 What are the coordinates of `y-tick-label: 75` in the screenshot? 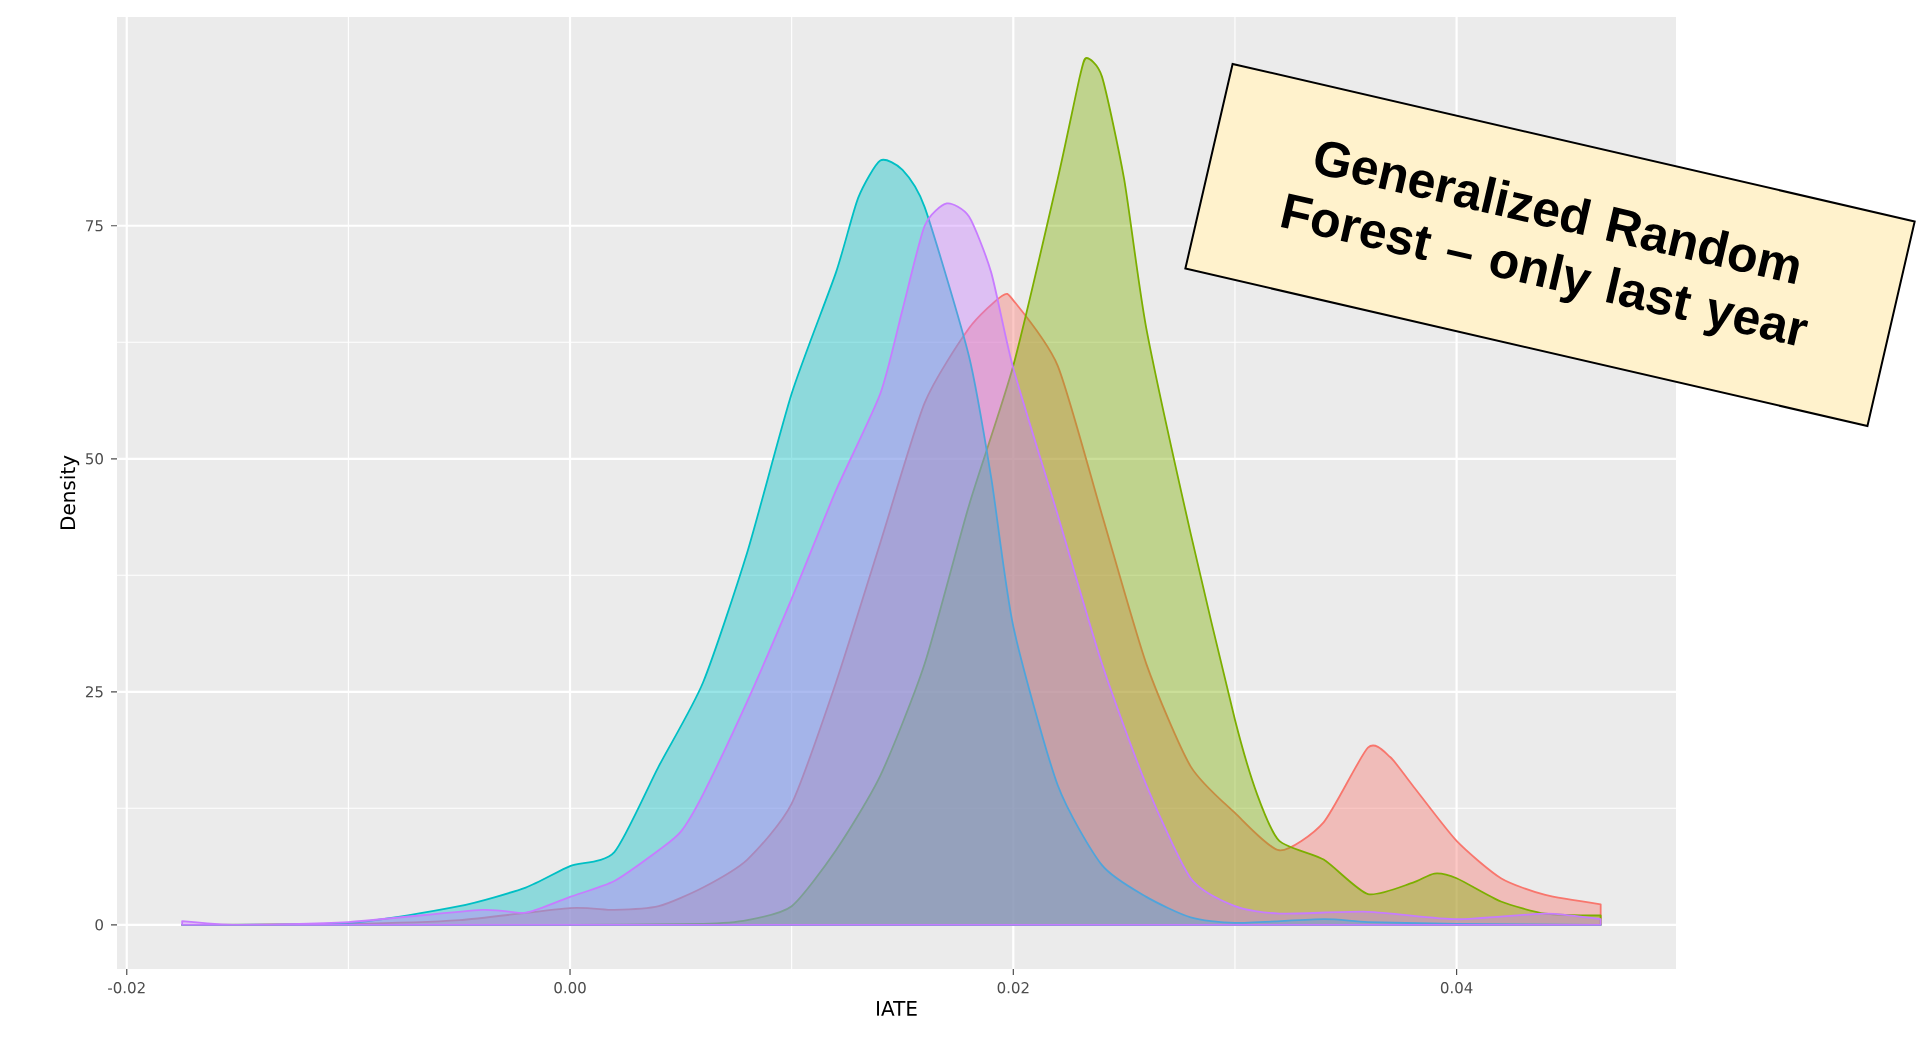 It's located at (94, 226).